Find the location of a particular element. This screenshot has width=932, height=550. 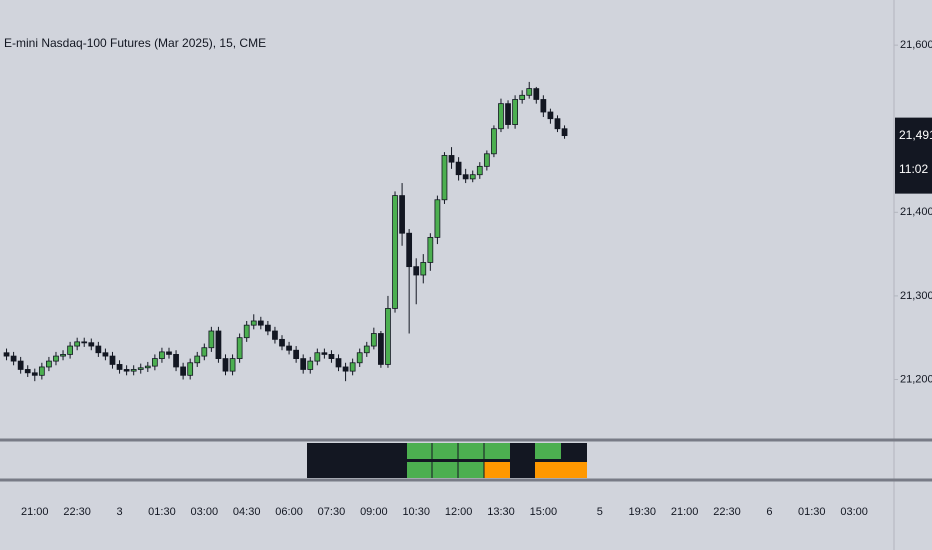

x-tick-label: 15:00 is located at coordinates (544, 512).